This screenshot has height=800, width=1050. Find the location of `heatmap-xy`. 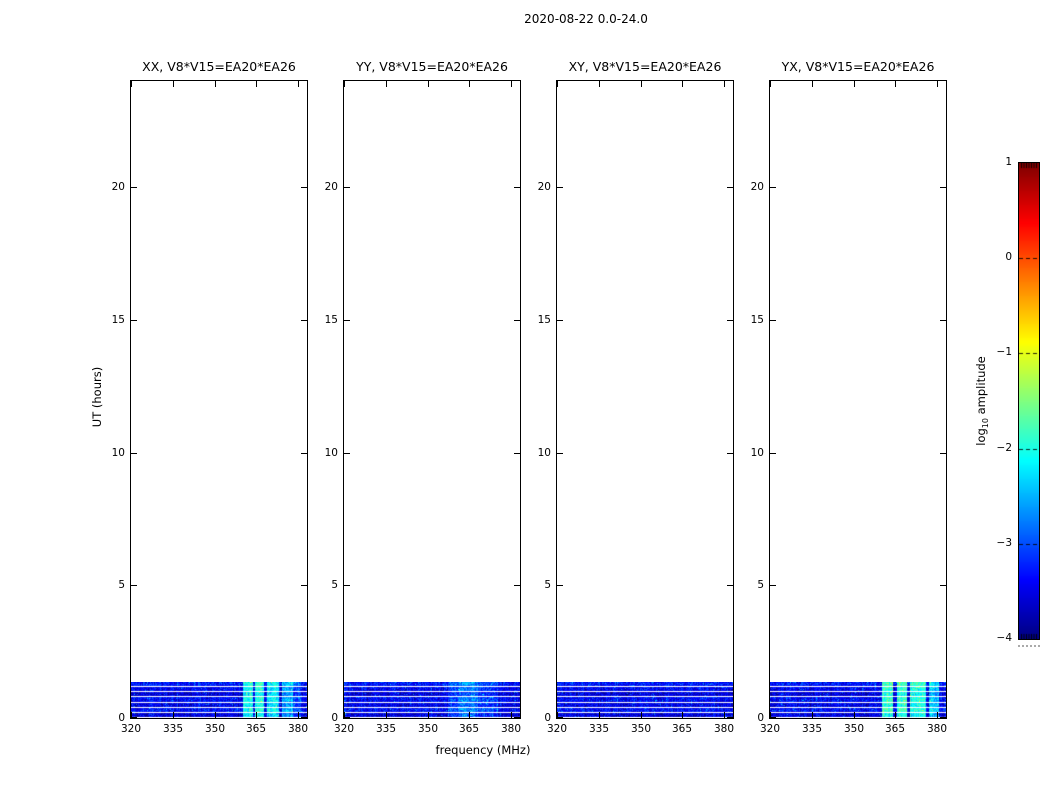

heatmap-xy is located at coordinates (645, 700).